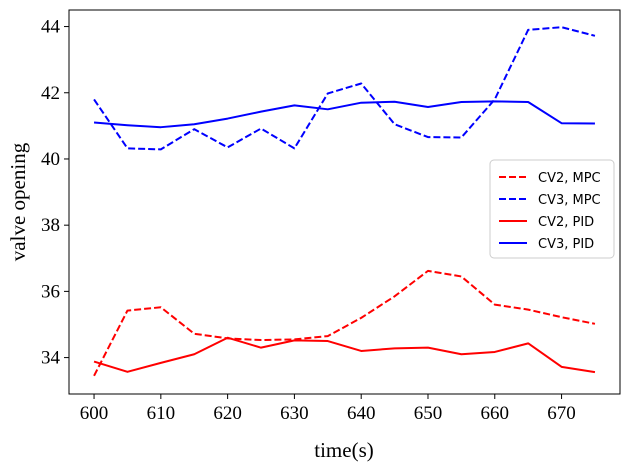  Describe the element at coordinates (50, 225) in the screenshot. I see `y-tick-label: 38` at that location.